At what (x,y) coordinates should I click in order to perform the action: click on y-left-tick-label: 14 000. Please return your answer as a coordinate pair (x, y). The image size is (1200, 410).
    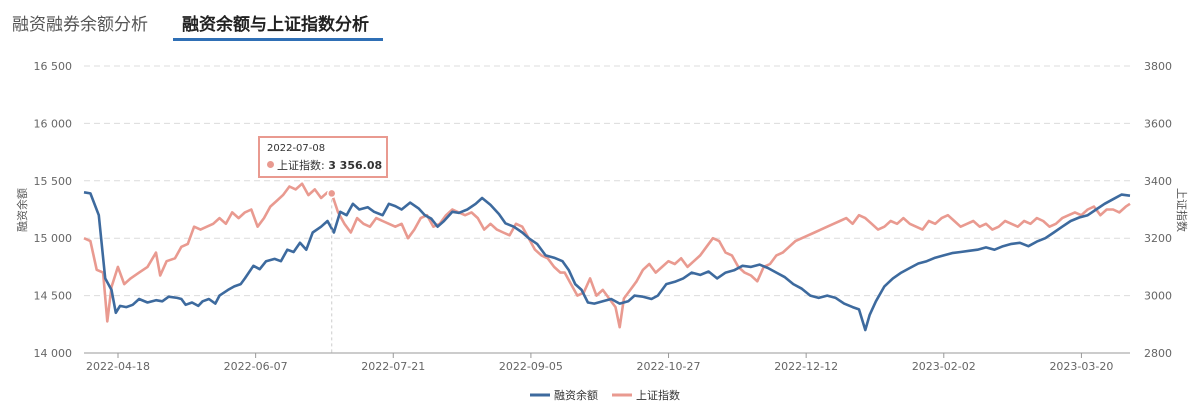
    Looking at the image, I should click on (53, 353).